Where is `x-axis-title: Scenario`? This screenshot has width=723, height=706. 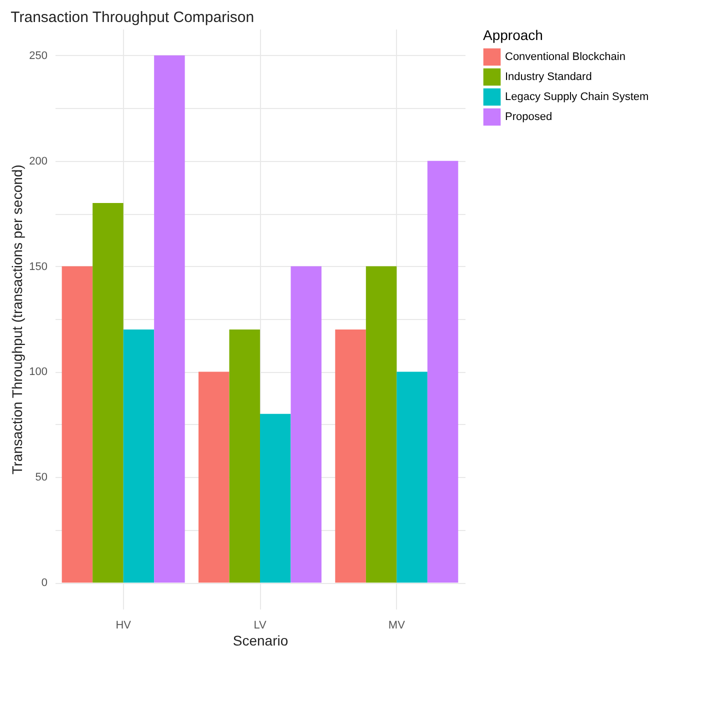 x-axis-title: Scenario is located at coordinates (260, 640).